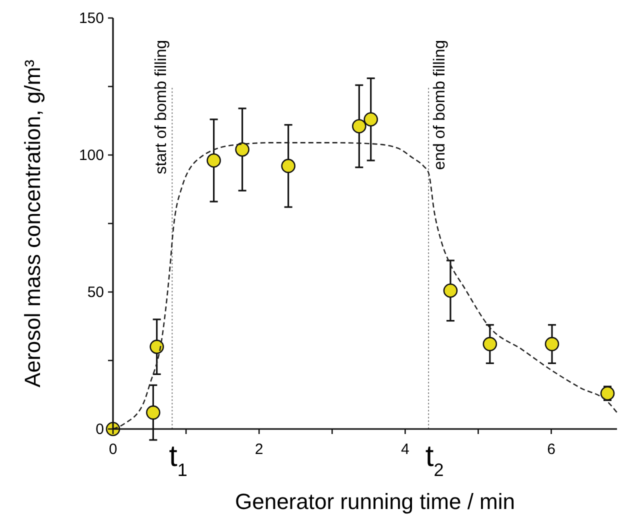  Describe the element at coordinates (405, 449) in the screenshot. I see `x-tick-label: 4` at that location.